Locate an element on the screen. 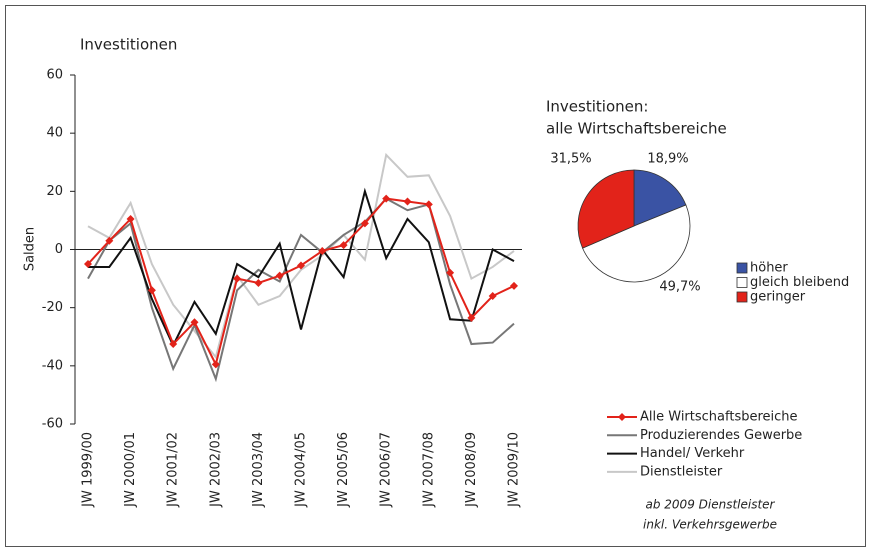  legend-label: höher is located at coordinates (769, 268).